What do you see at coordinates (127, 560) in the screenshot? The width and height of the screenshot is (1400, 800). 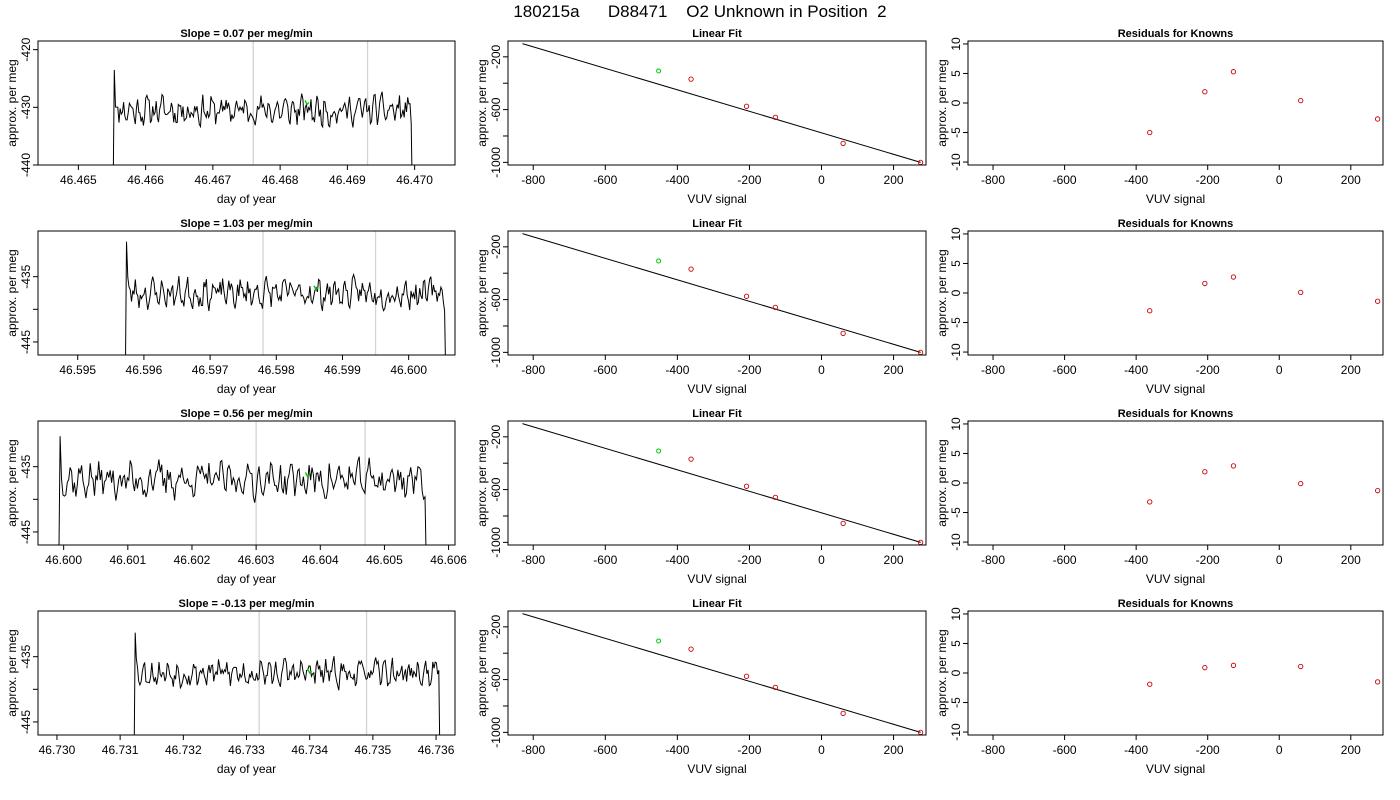 I see `x-tick-label: 46.601` at bounding box center [127, 560].